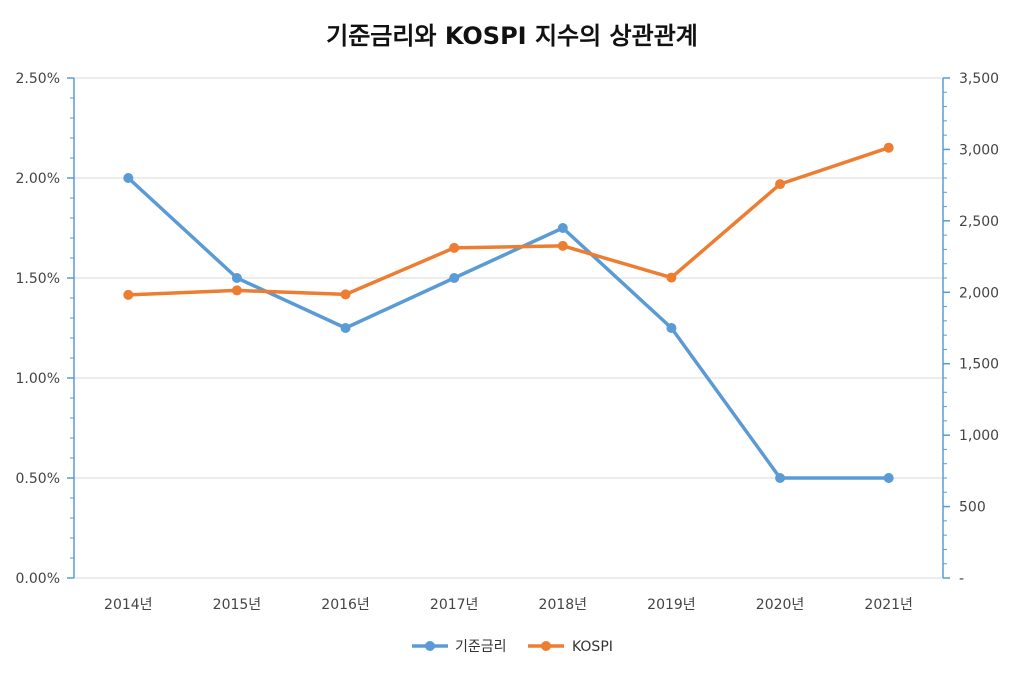  What do you see at coordinates (512, 36) in the screenshot?
I see `chart-title: 기준금리와 KOSPI 지수의 상관관계` at bounding box center [512, 36].